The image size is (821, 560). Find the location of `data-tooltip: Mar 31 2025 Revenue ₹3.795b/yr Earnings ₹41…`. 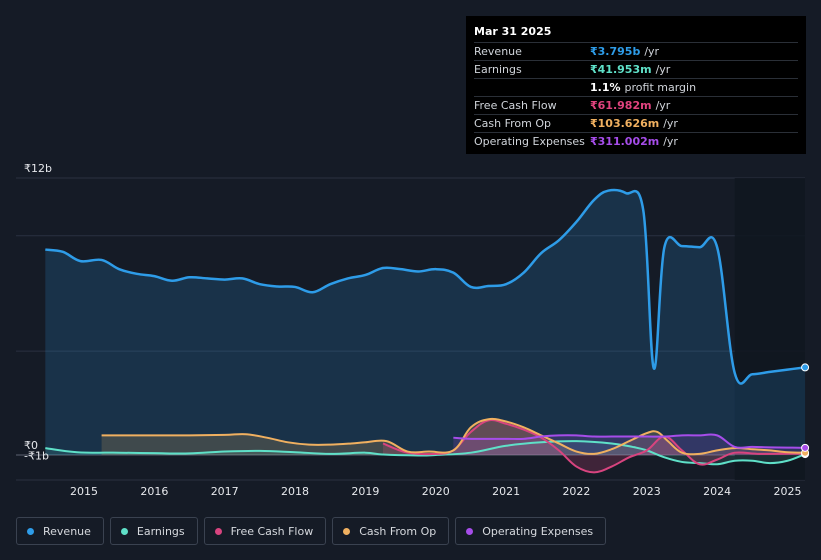

data-tooltip: Mar 31 2025 Revenue ₹3.795b/yr Earnings ₹41… is located at coordinates (636, 85).